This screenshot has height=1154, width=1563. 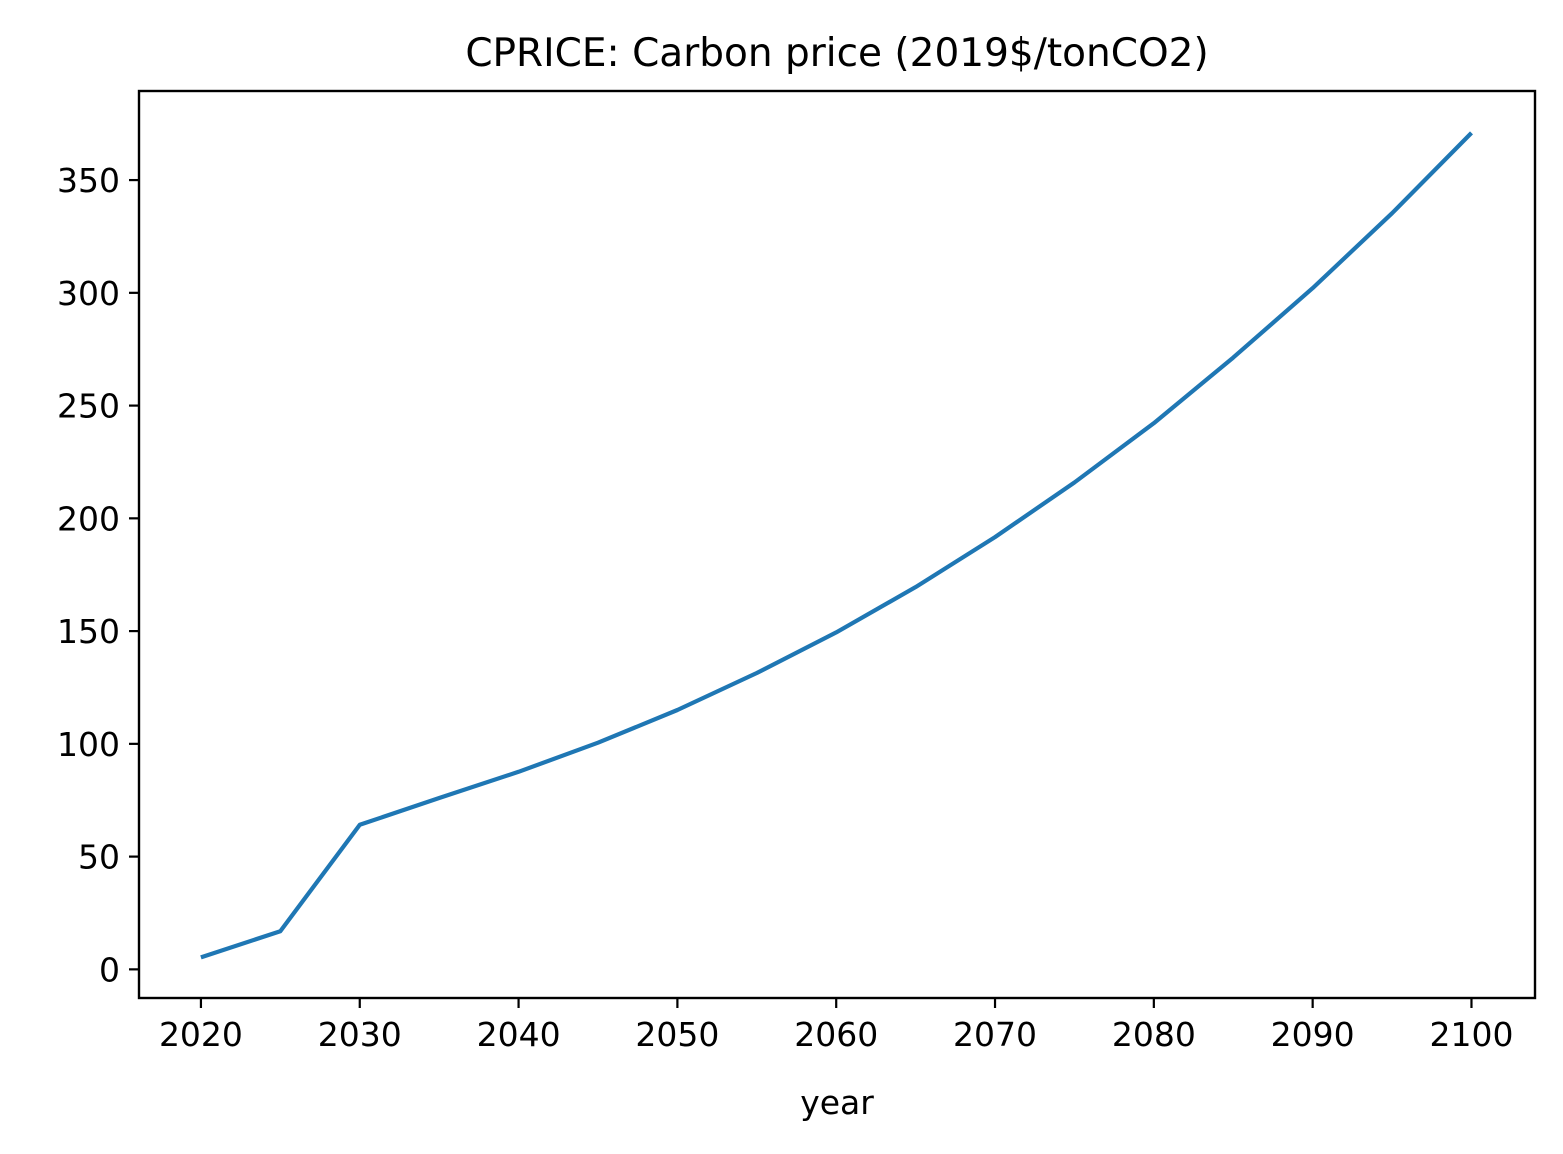 I want to click on x-tick-label: 2070, so click(x=995, y=1034).